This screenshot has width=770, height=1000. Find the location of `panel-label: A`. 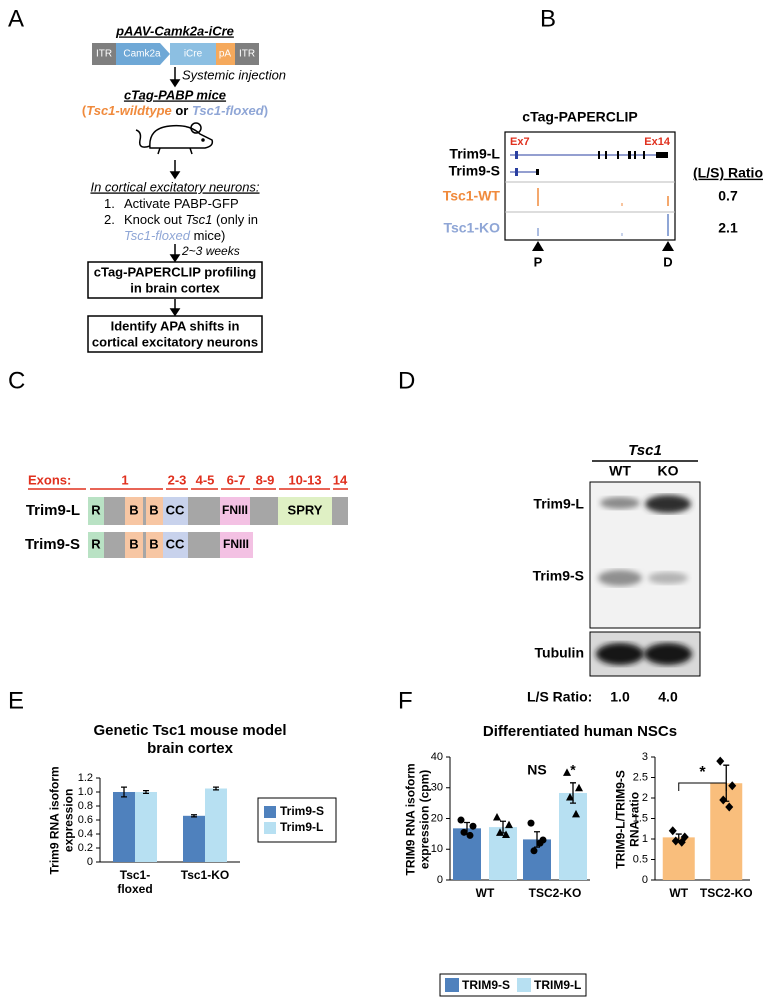

panel-label: A is located at coordinates (16, 18).